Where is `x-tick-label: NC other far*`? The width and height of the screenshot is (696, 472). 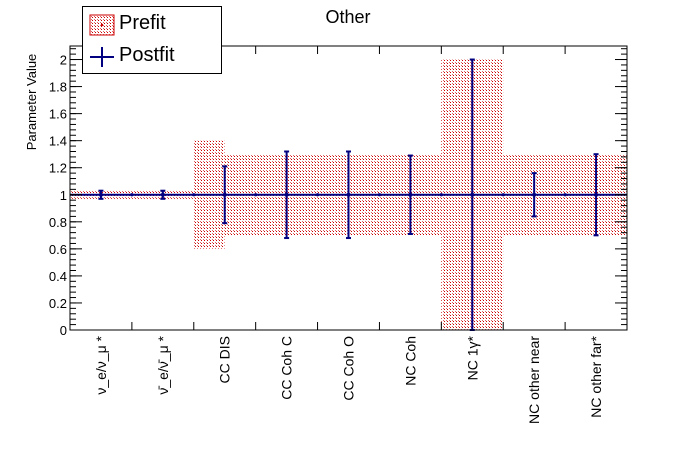
x-tick-label: NC other far* is located at coordinates (596, 376).